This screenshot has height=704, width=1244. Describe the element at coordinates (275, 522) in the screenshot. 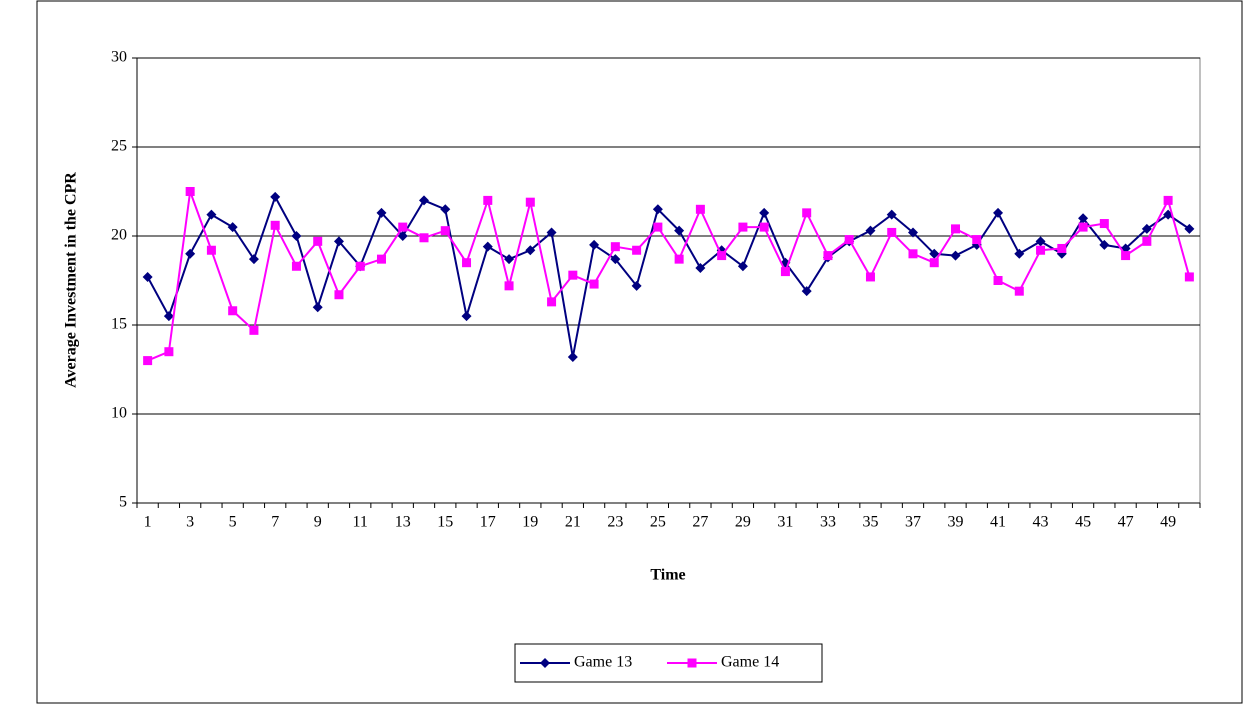

I see `x-tick-label: 7` at that location.